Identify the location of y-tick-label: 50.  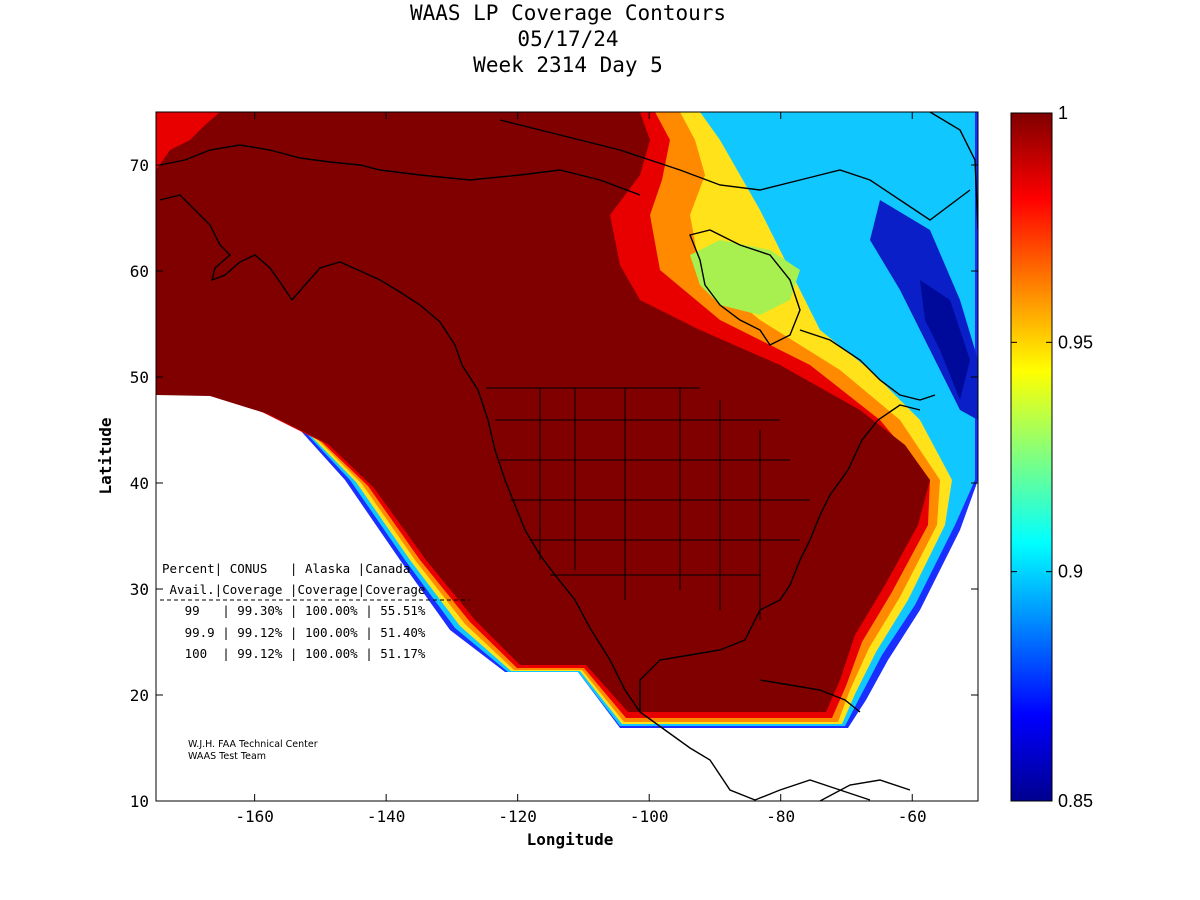
(139, 377).